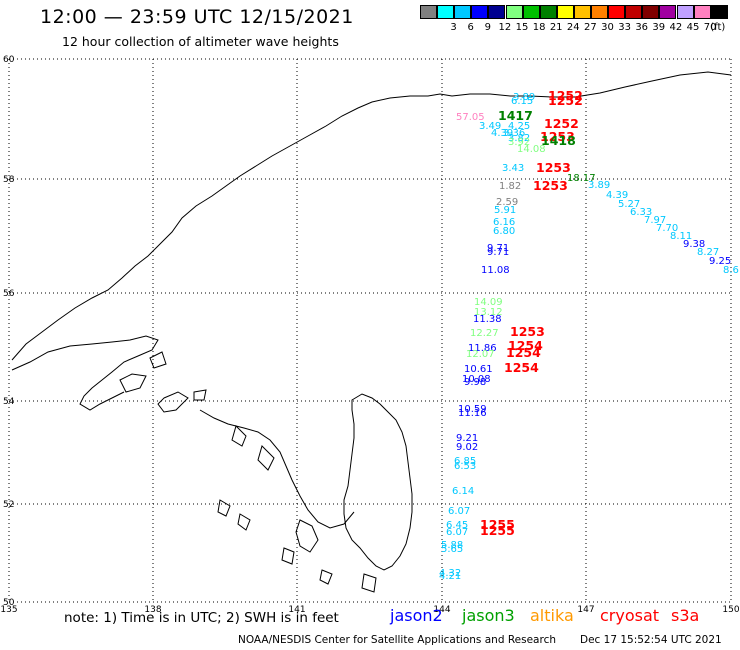 This screenshot has height=650, width=740. Describe the element at coordinates (488, 615) in the screenshot. I see `satellite-name: jason3` at that location.